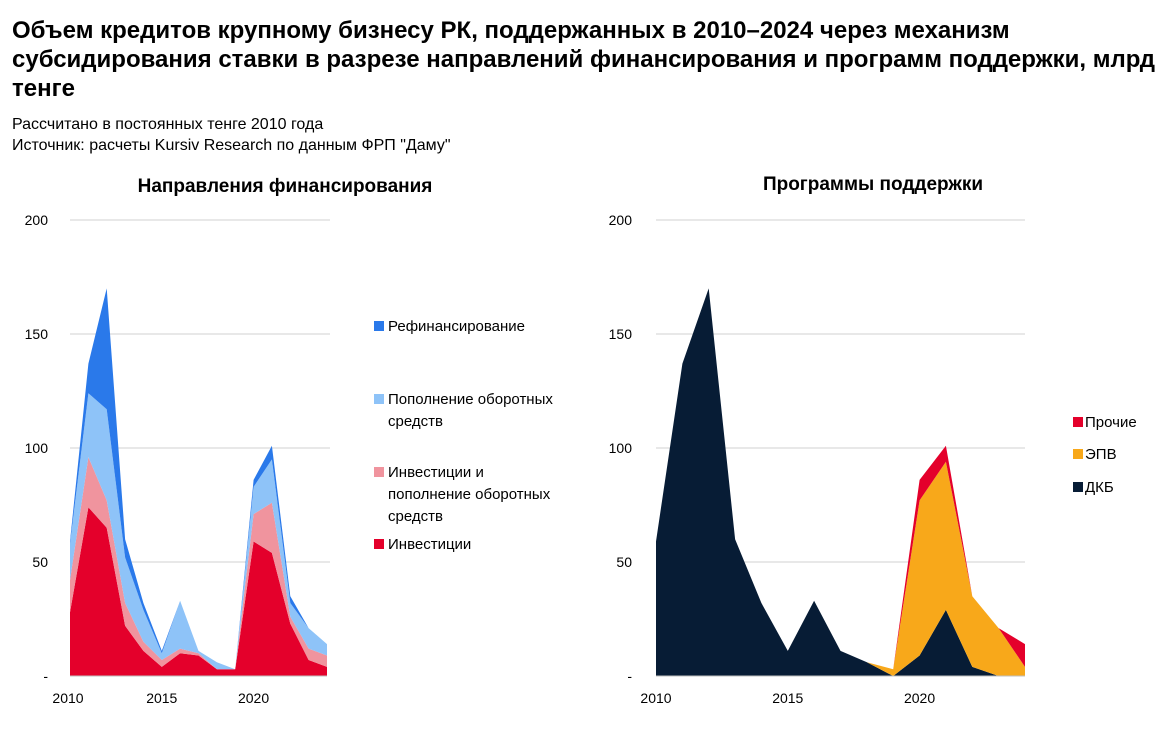 The image size is (1170, 746). I want to click on legend-label: Рефинансирование, so click(456, 326).